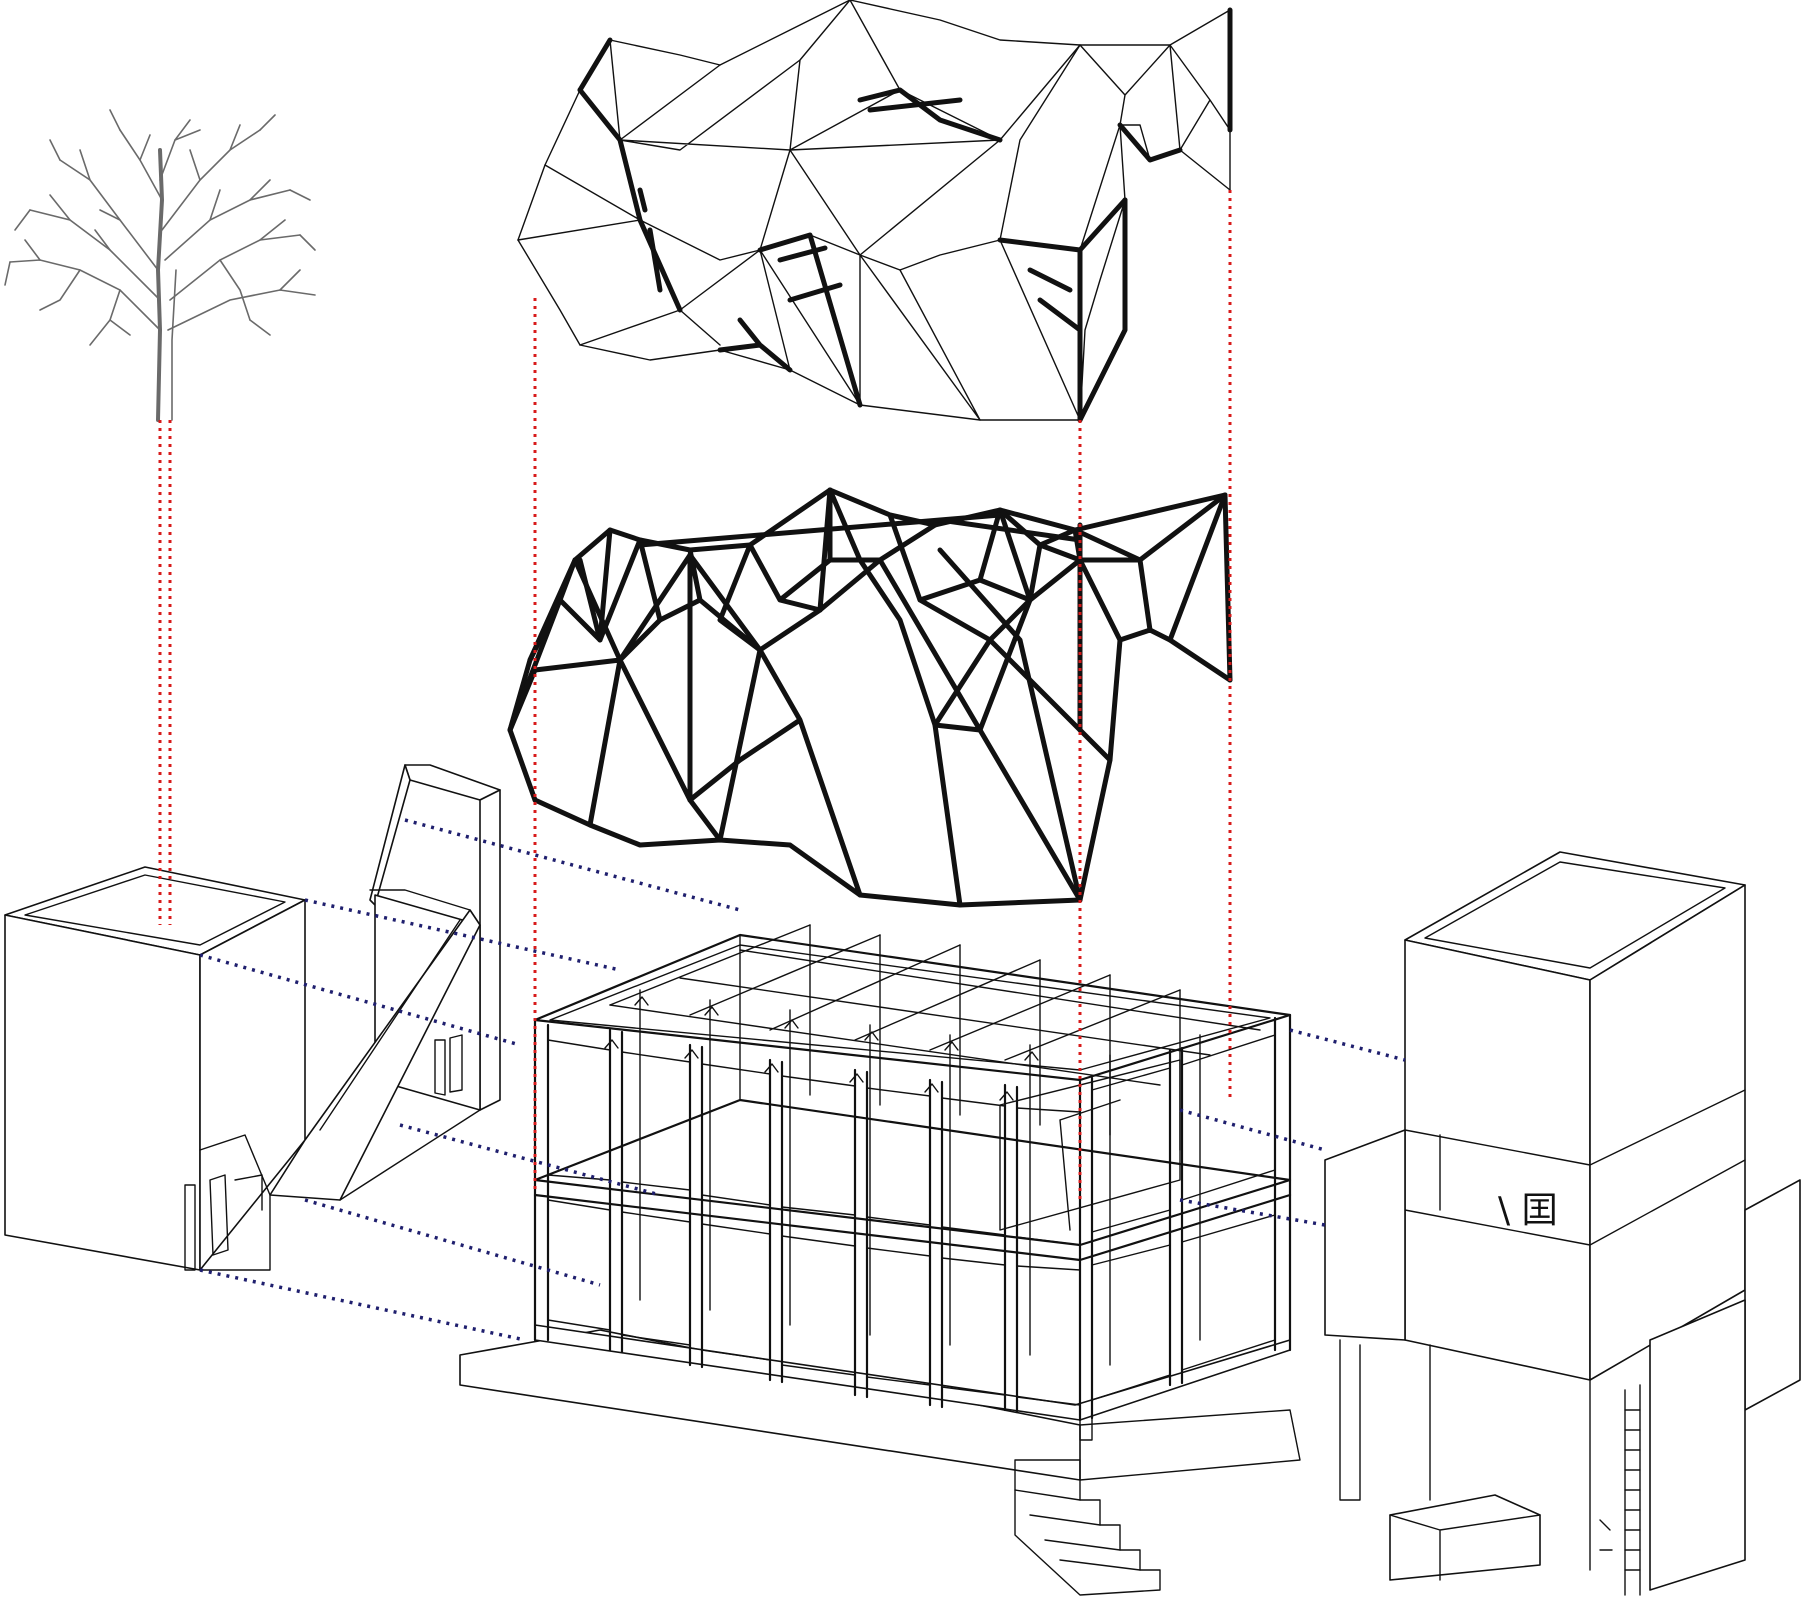  Describe the element at coordinates (875, 211) in the screenshot. I see `faceted-roof-skin` at that location.